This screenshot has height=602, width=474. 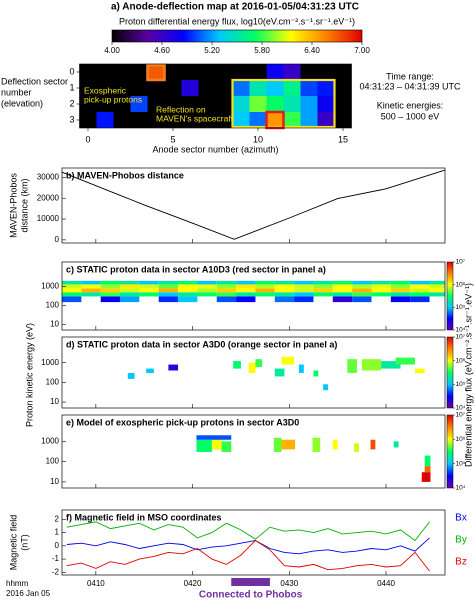 What do you see at coordinates (22, 103) in the screenshot?
I see `y-axis-label: (elevation)` at bounding box center [22, 103].